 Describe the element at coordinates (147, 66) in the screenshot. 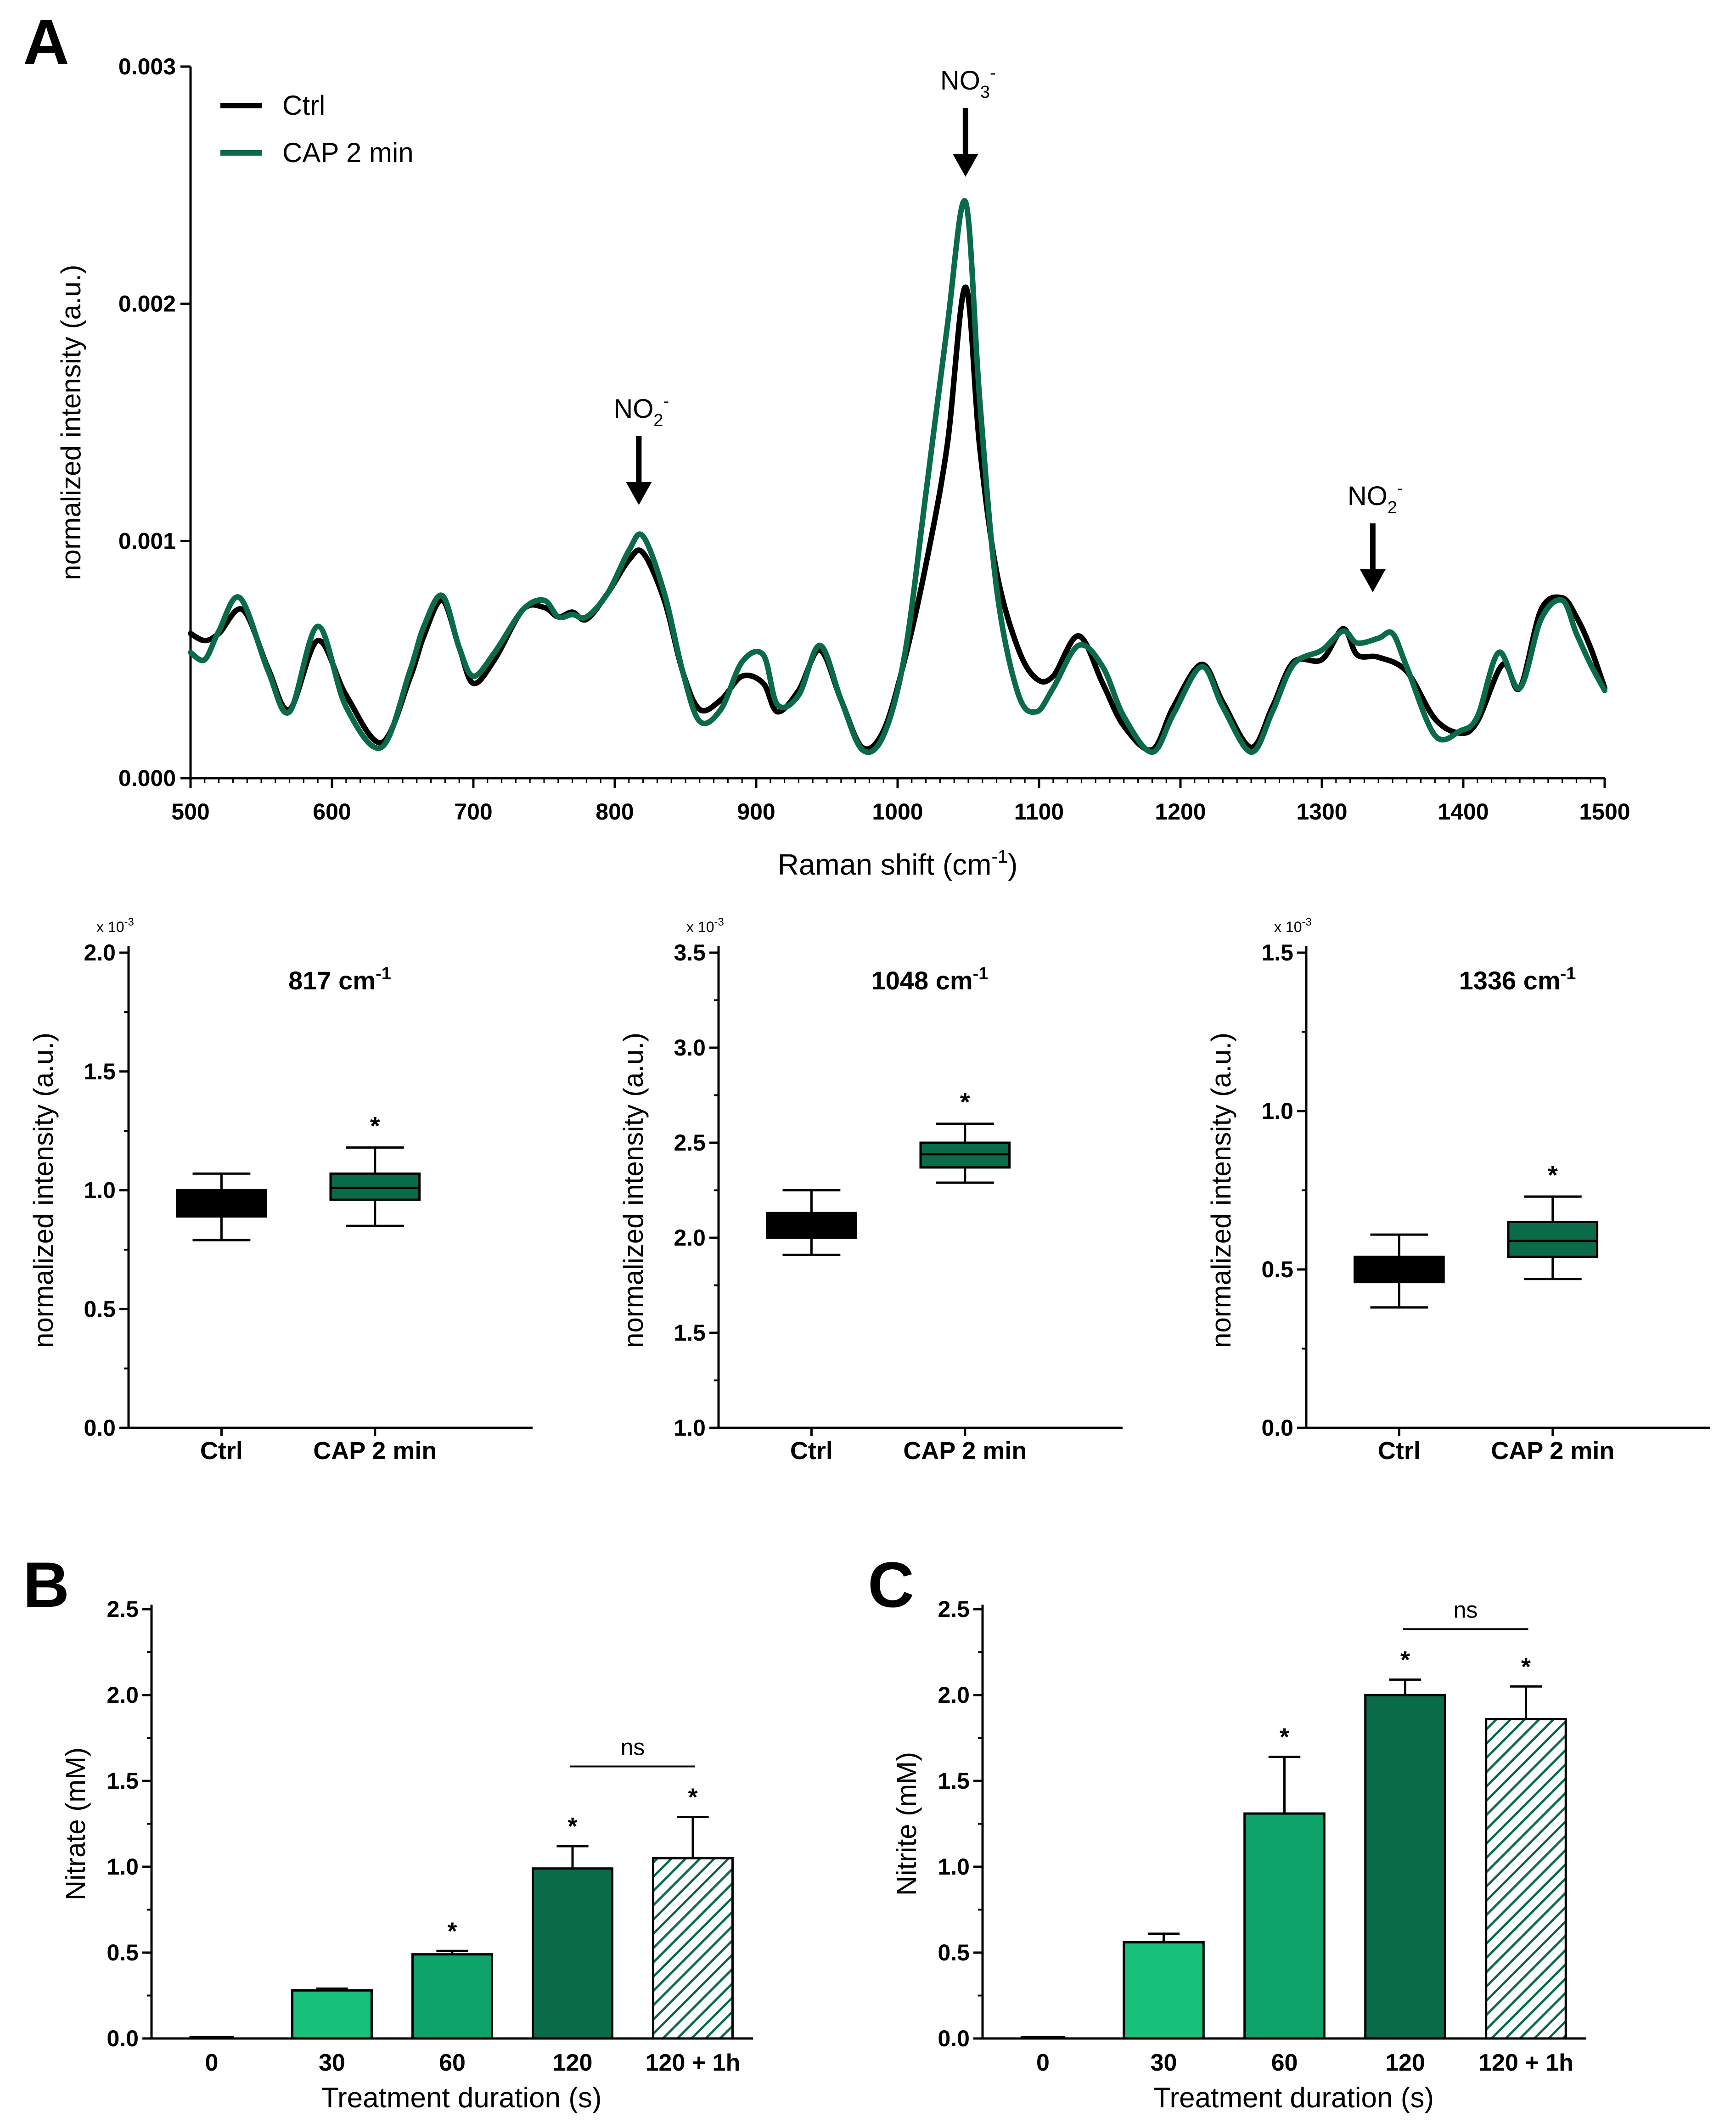

I see `spectrum-y-tick-label: 0.003` at that location.